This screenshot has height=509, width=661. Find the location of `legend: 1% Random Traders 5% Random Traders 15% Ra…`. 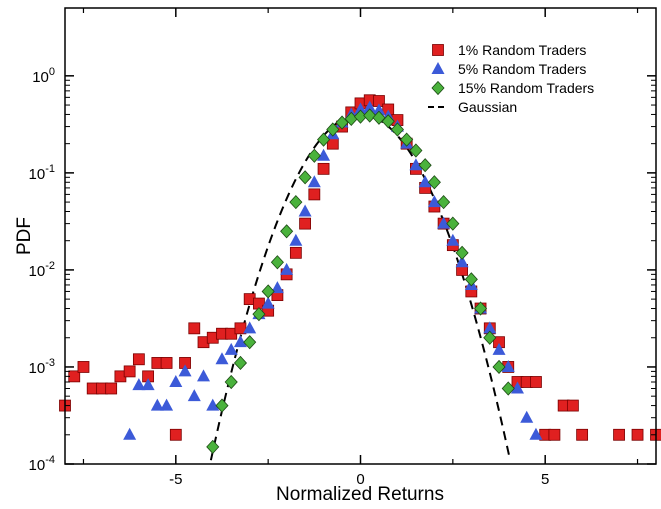

legend: 1% Random Traders 5% Random Traders 15% Ra… is located at coordinates (511, 78).